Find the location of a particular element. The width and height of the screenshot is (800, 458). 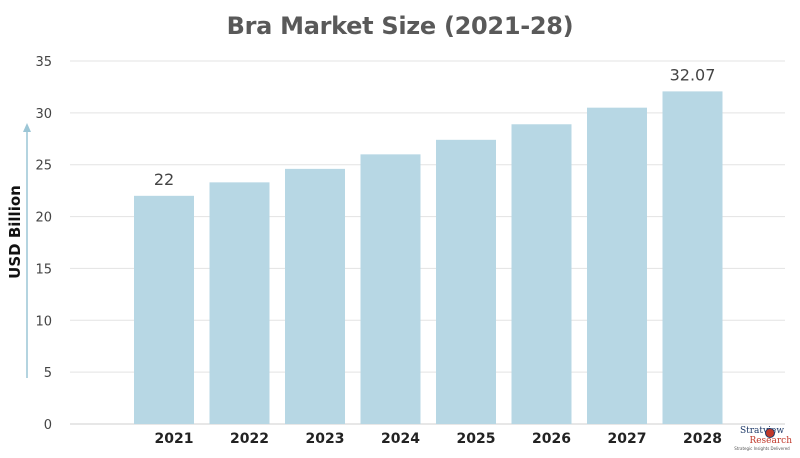

y-tick-label: 10 is located at coordinates (43, 321).